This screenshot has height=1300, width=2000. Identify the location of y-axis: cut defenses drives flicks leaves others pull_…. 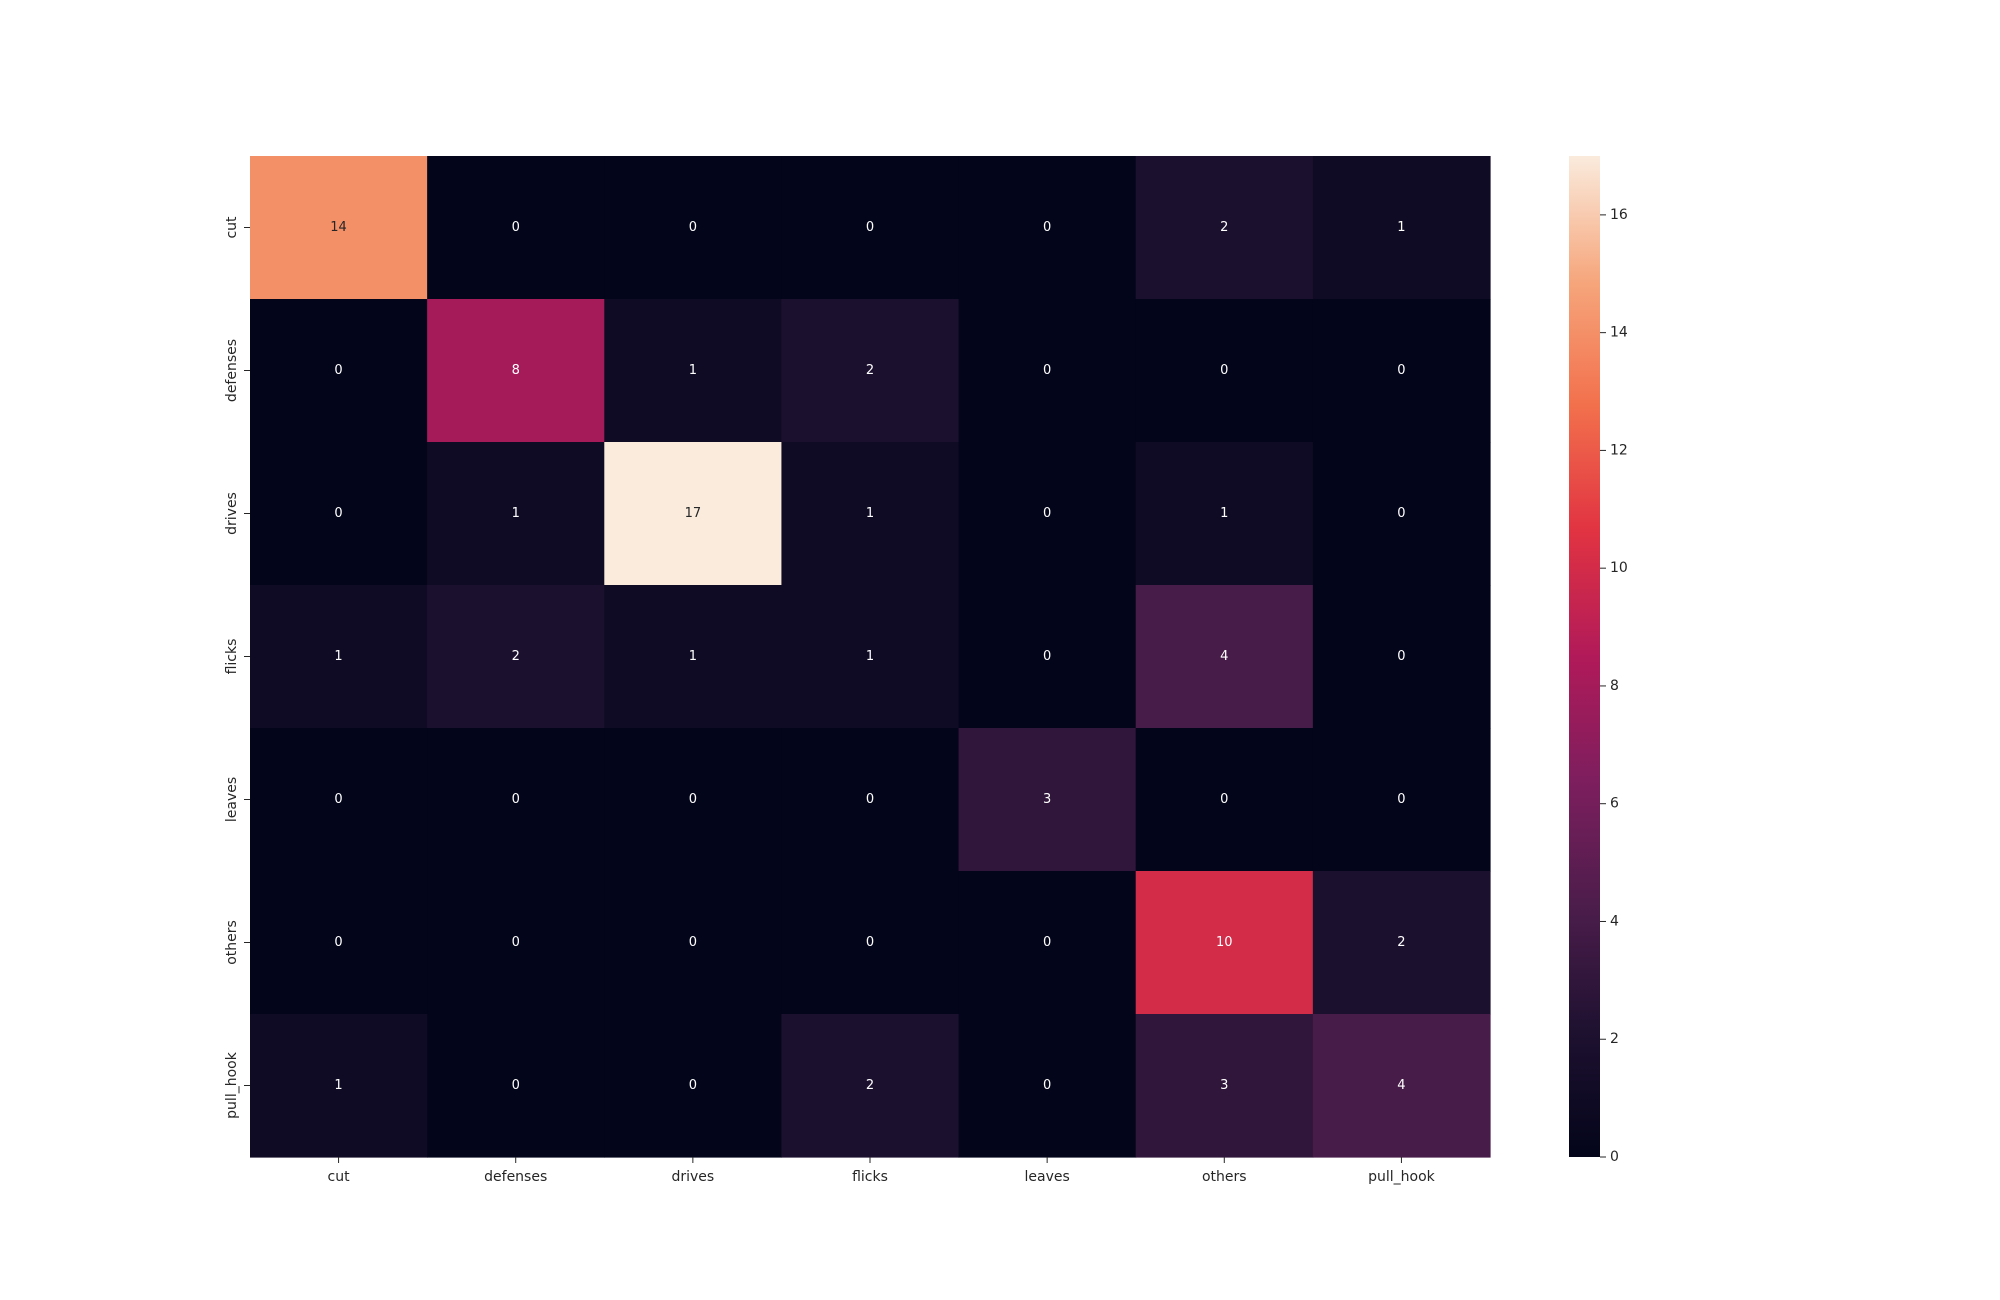
(237, 667).